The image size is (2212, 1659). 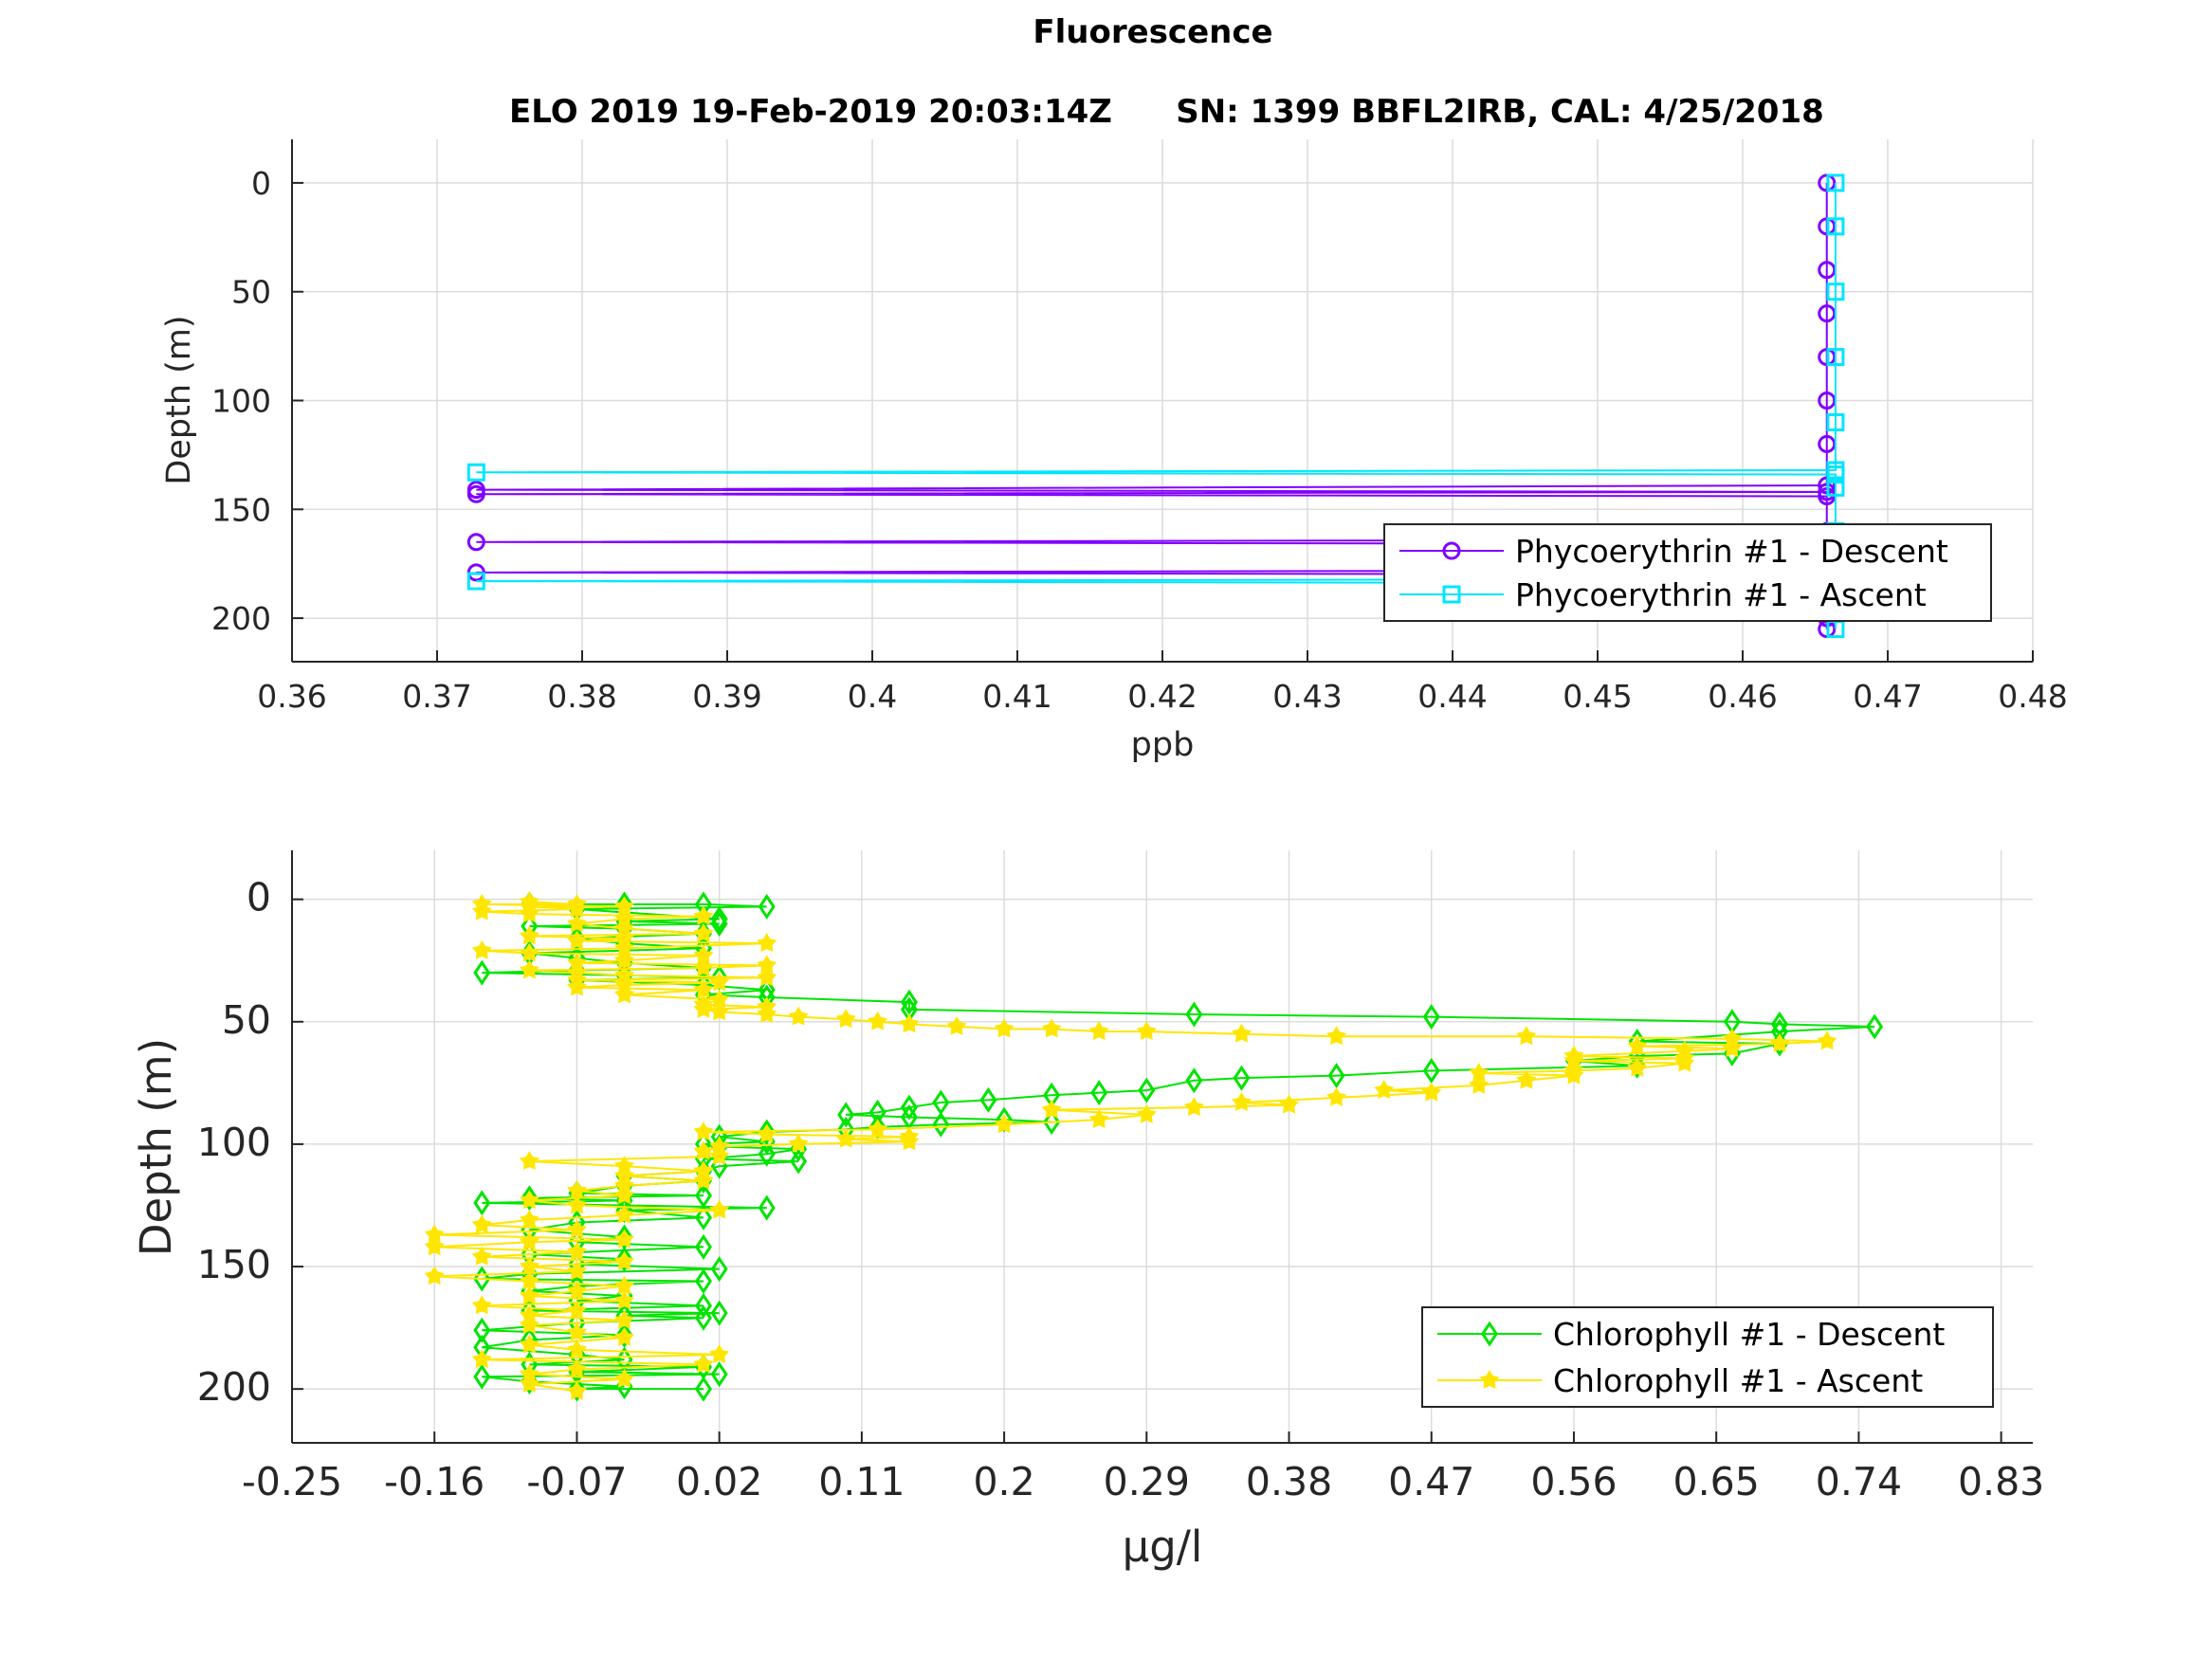 What do you see at coordinates (1721, 594) in the screenshot?
I see `legend-entry-label: Phycoerythrin #1 - Ascent` at bounding box center [1721, 594].